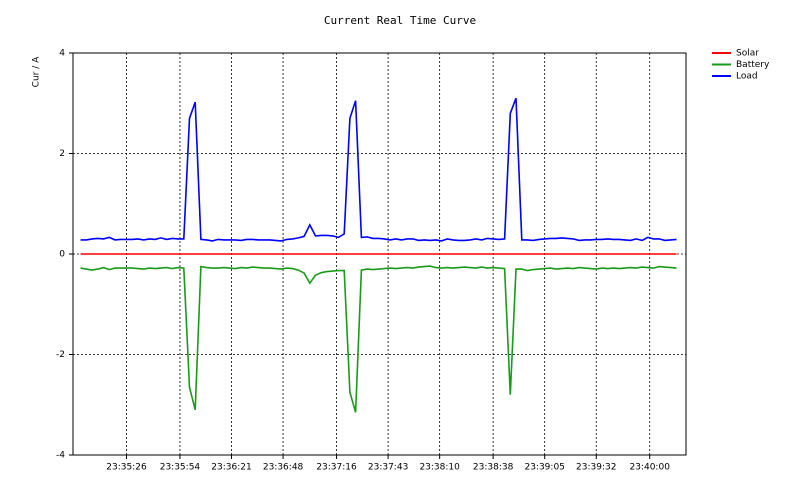 This screenshot has width=800, height=497. I want to click on chart-title: Current Real Time Curve, so click(400, 20).